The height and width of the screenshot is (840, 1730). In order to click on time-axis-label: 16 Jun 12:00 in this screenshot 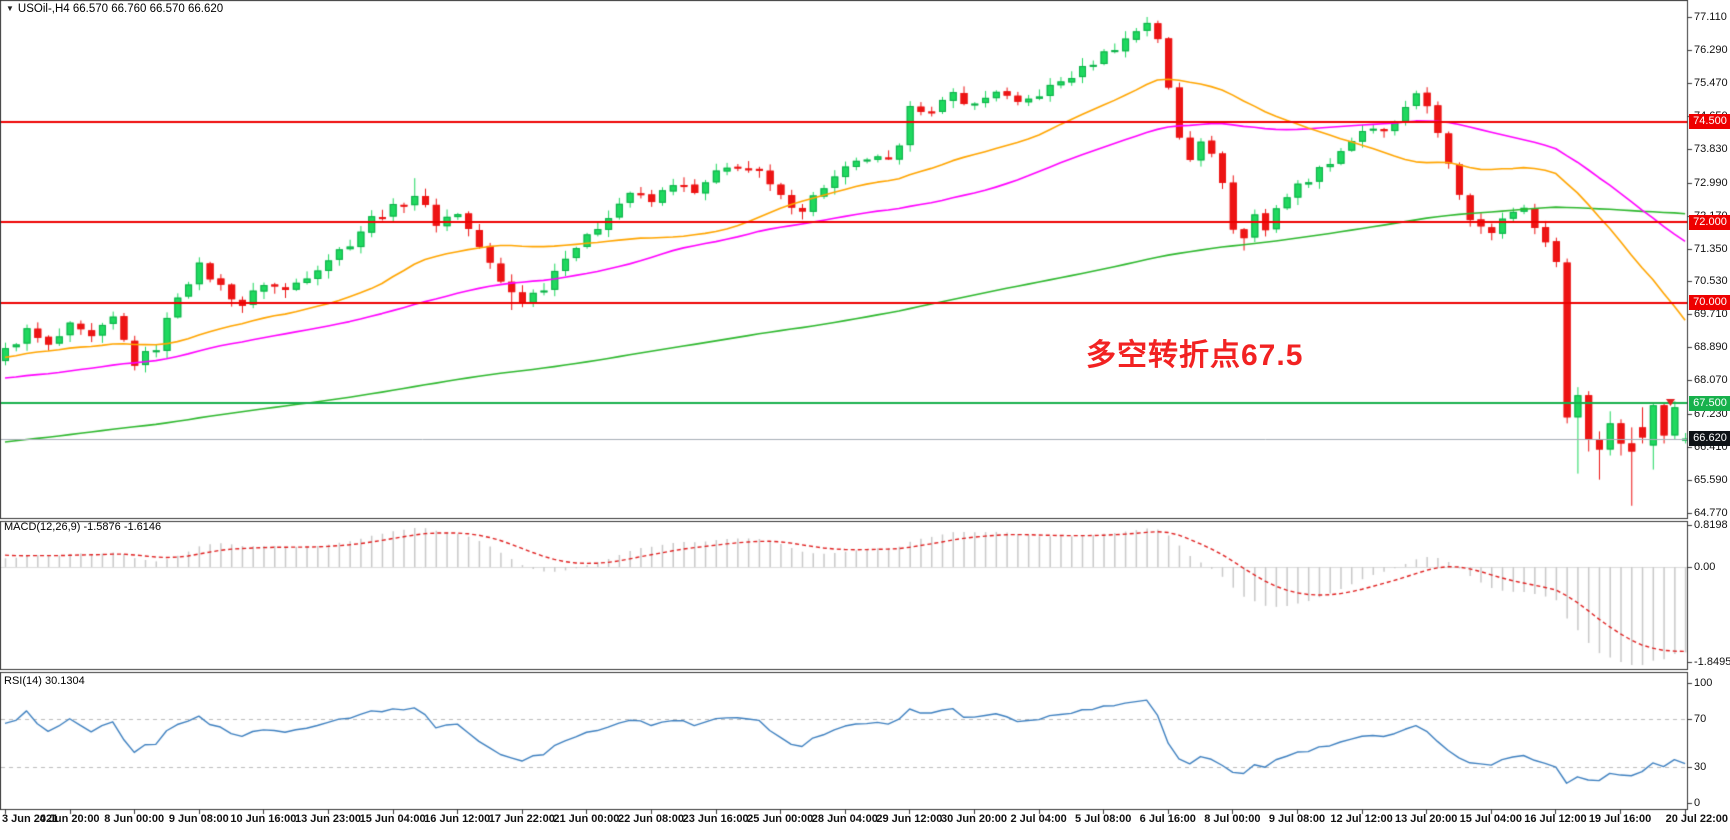, I will do `click(457, 819)`.